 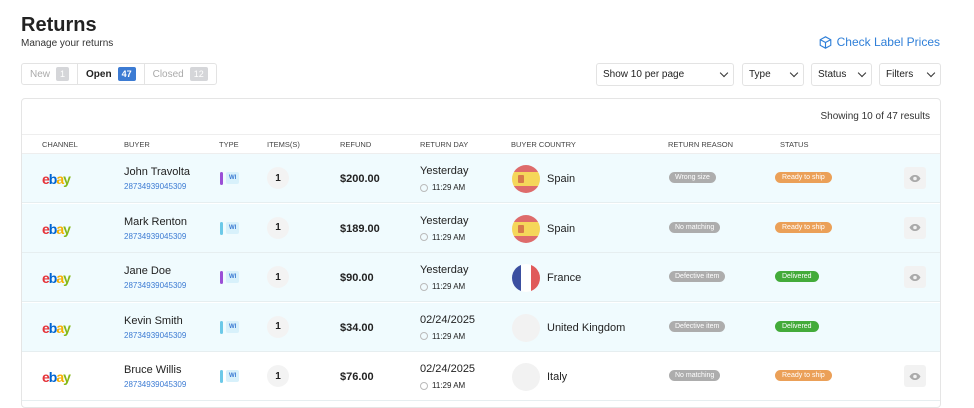 What do you see at coordinates (832, 74) in the screenshot?
I see `status-filter-label: Status` at bounding box center [832, 74].